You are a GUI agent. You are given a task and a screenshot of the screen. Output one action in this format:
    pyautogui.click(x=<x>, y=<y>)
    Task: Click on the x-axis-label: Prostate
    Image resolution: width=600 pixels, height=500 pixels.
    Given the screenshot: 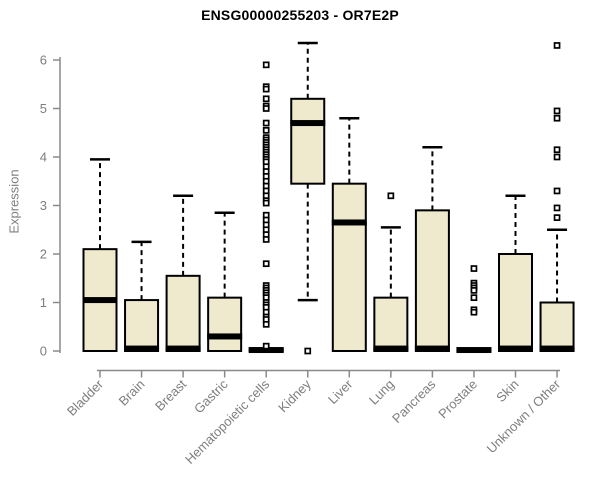 What is the action you would take?
    pyautogui.click(x=457, y=399)
    